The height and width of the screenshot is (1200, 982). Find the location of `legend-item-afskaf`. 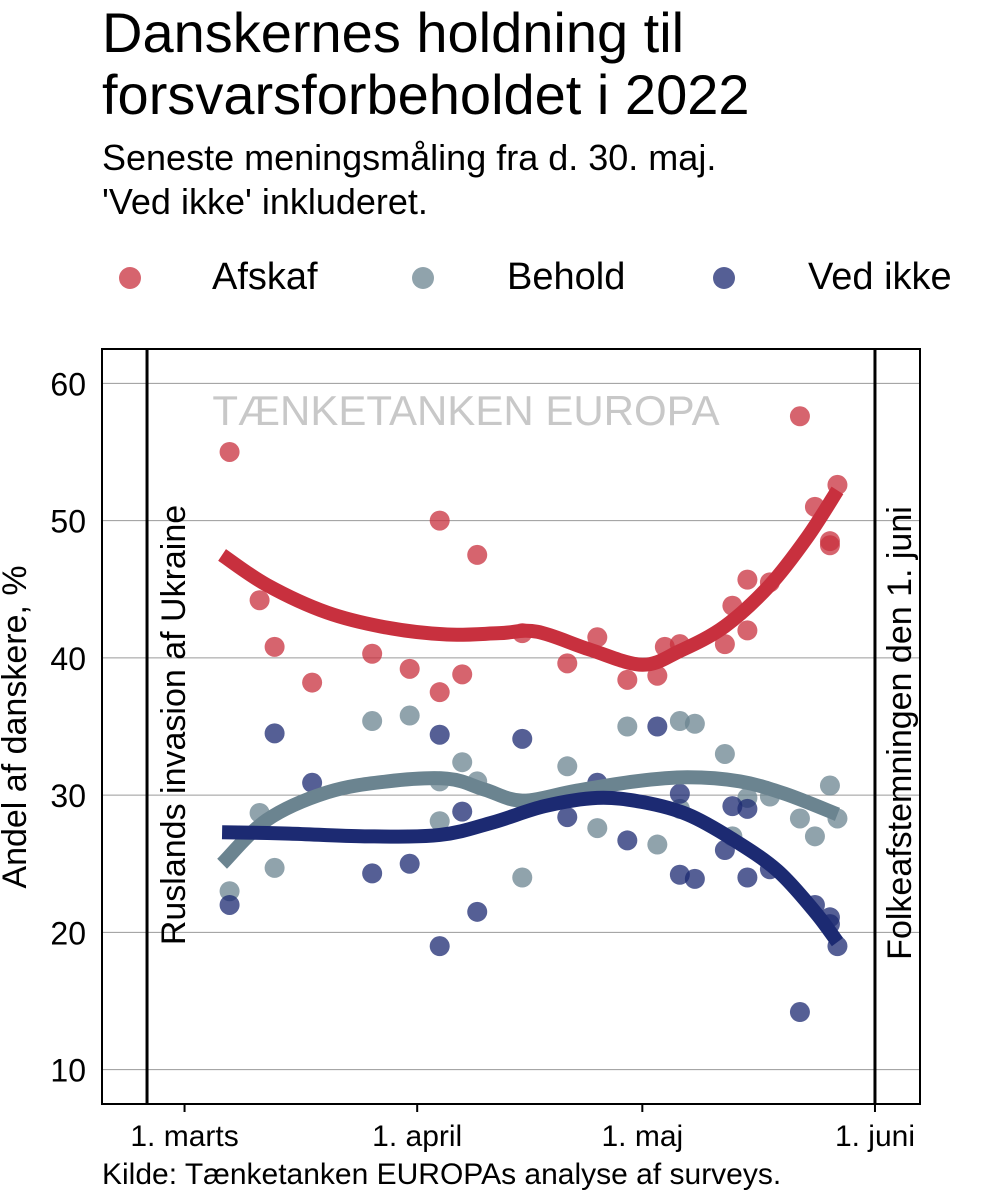

legend-item-afskaf is located at coordinates (130, 278).